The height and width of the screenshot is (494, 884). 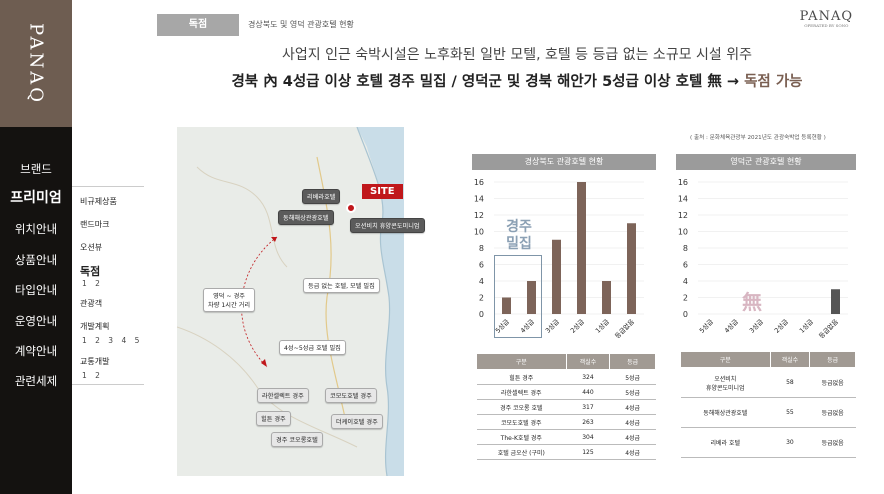 What do you see at coordinates (752, 302) in the screenshot?
I see `none-annotation: 無` at bounding box center [752, 302].